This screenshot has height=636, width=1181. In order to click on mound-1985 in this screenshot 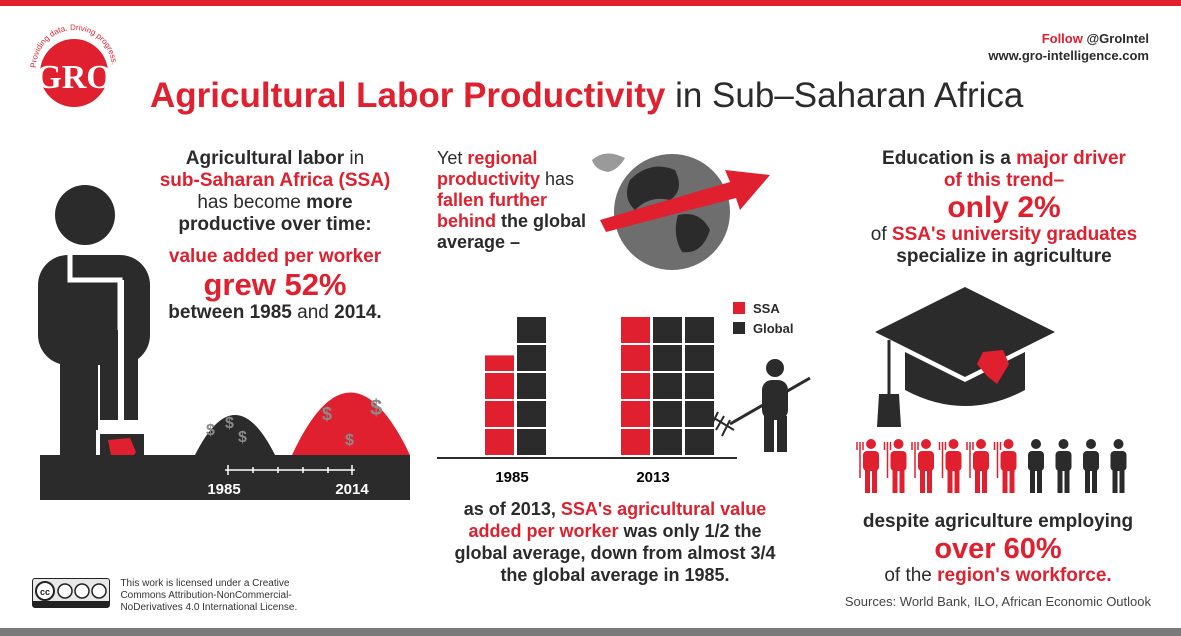, I will do `click(235, 435)`.